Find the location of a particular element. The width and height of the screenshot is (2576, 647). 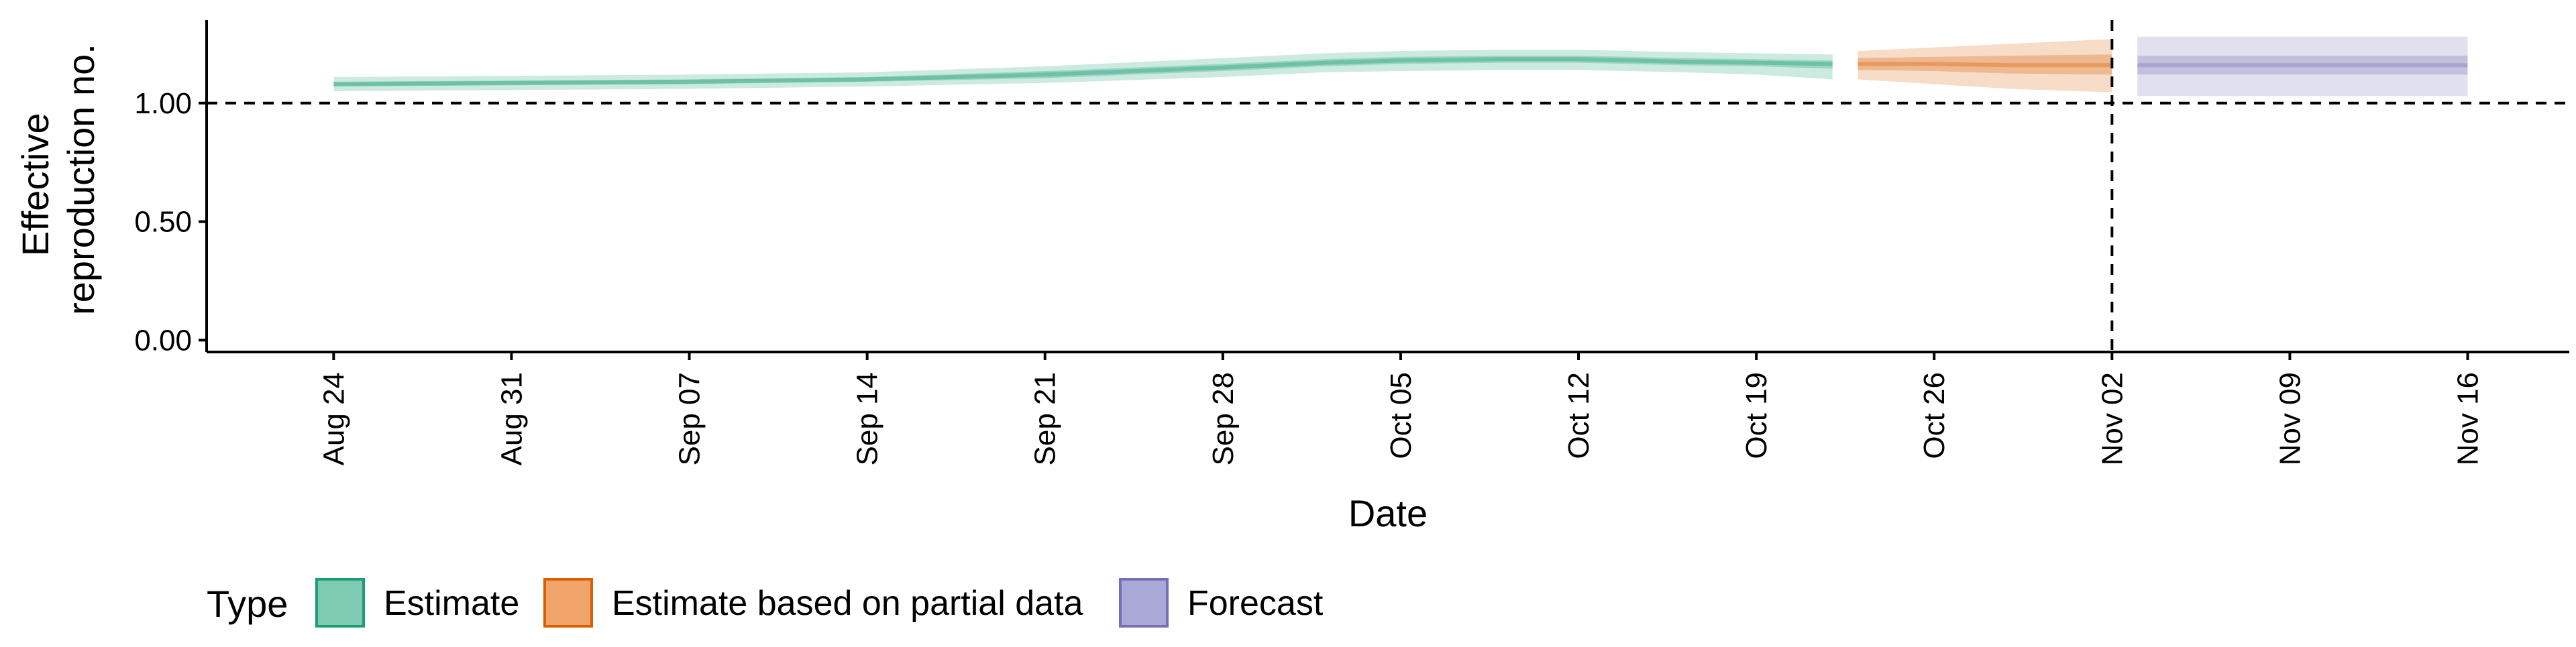

y-tick-label: 1.00 is located at coordinates (163, 104).